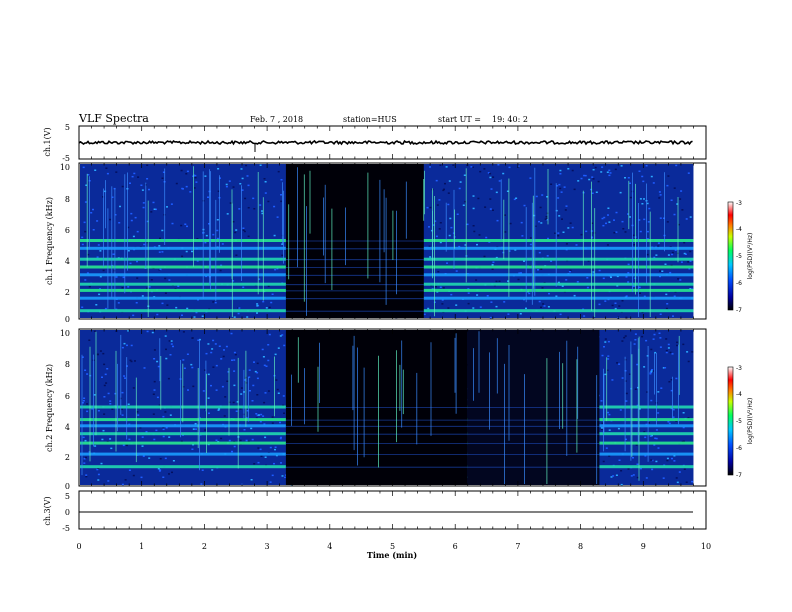 This screenshot has width=792, height=612. Describe the element at coordinates (730, 421) in the screenshot. I see `colorbar-2-gradient` at that location.